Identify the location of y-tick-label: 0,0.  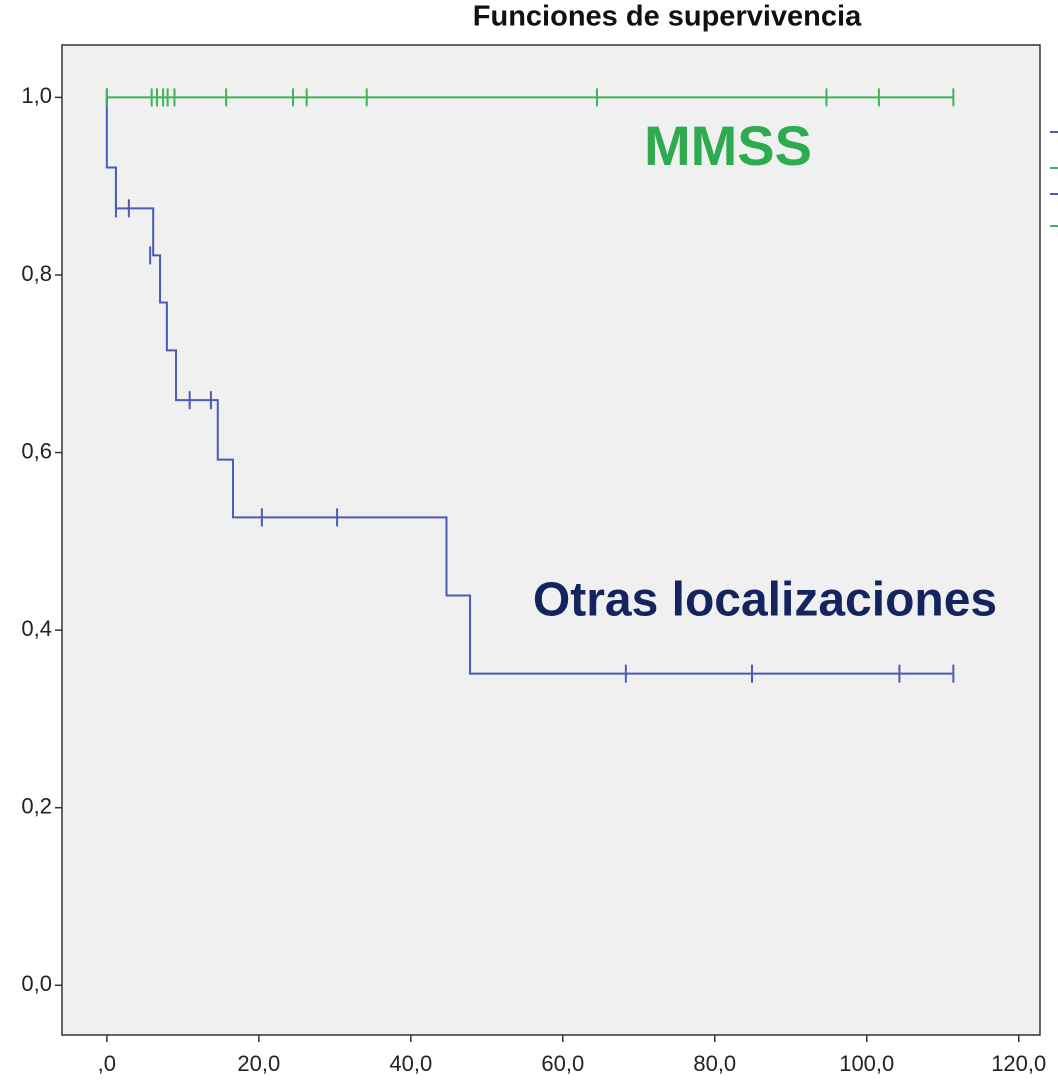
(36, 983).